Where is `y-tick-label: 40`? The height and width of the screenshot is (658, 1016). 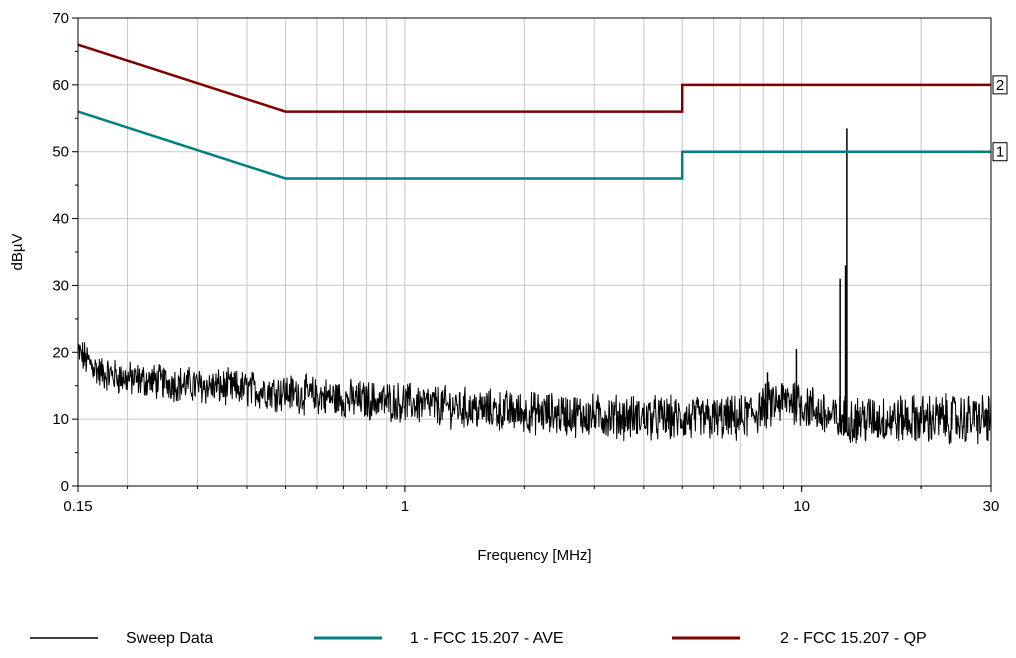
y-tick-label: 40 is located at coordinates (60, 219).